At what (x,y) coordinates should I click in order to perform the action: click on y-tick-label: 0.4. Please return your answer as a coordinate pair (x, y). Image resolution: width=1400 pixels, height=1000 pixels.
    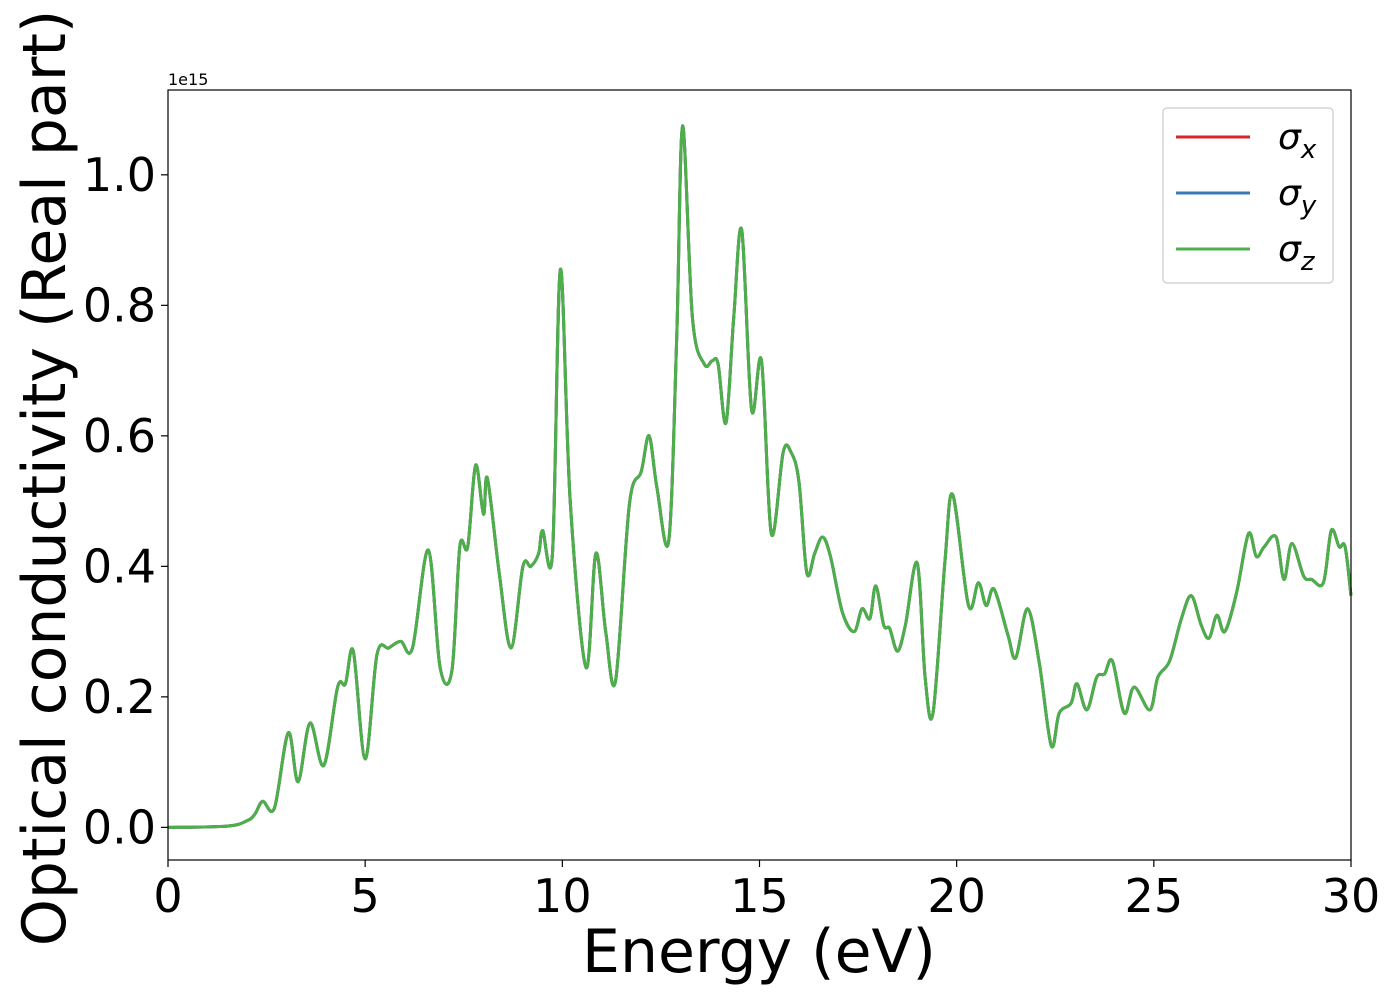
    Looking at the image, I should click on (119, 566).